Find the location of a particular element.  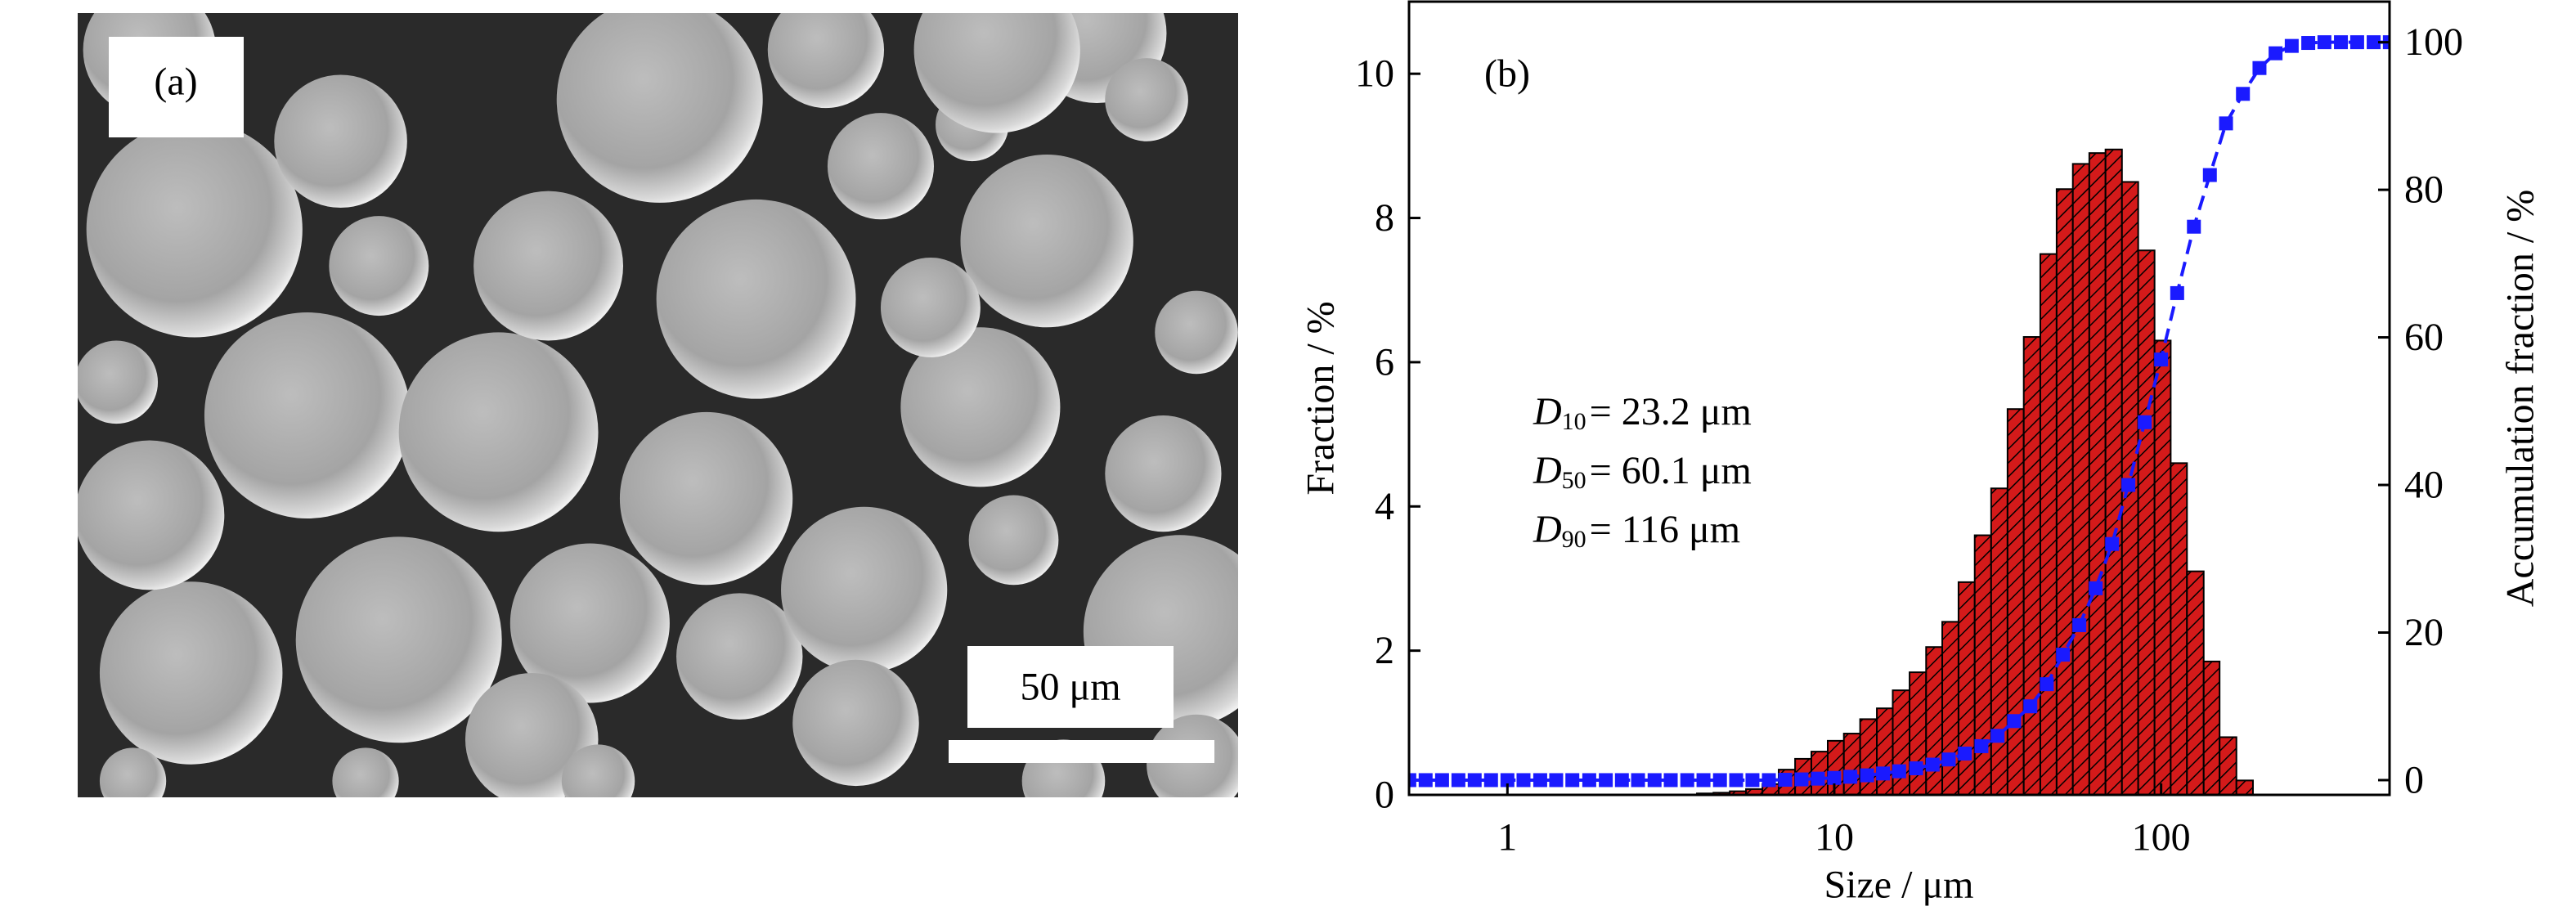

annotation: D50= 60.1 μm is located at coordinates (1643, 472).